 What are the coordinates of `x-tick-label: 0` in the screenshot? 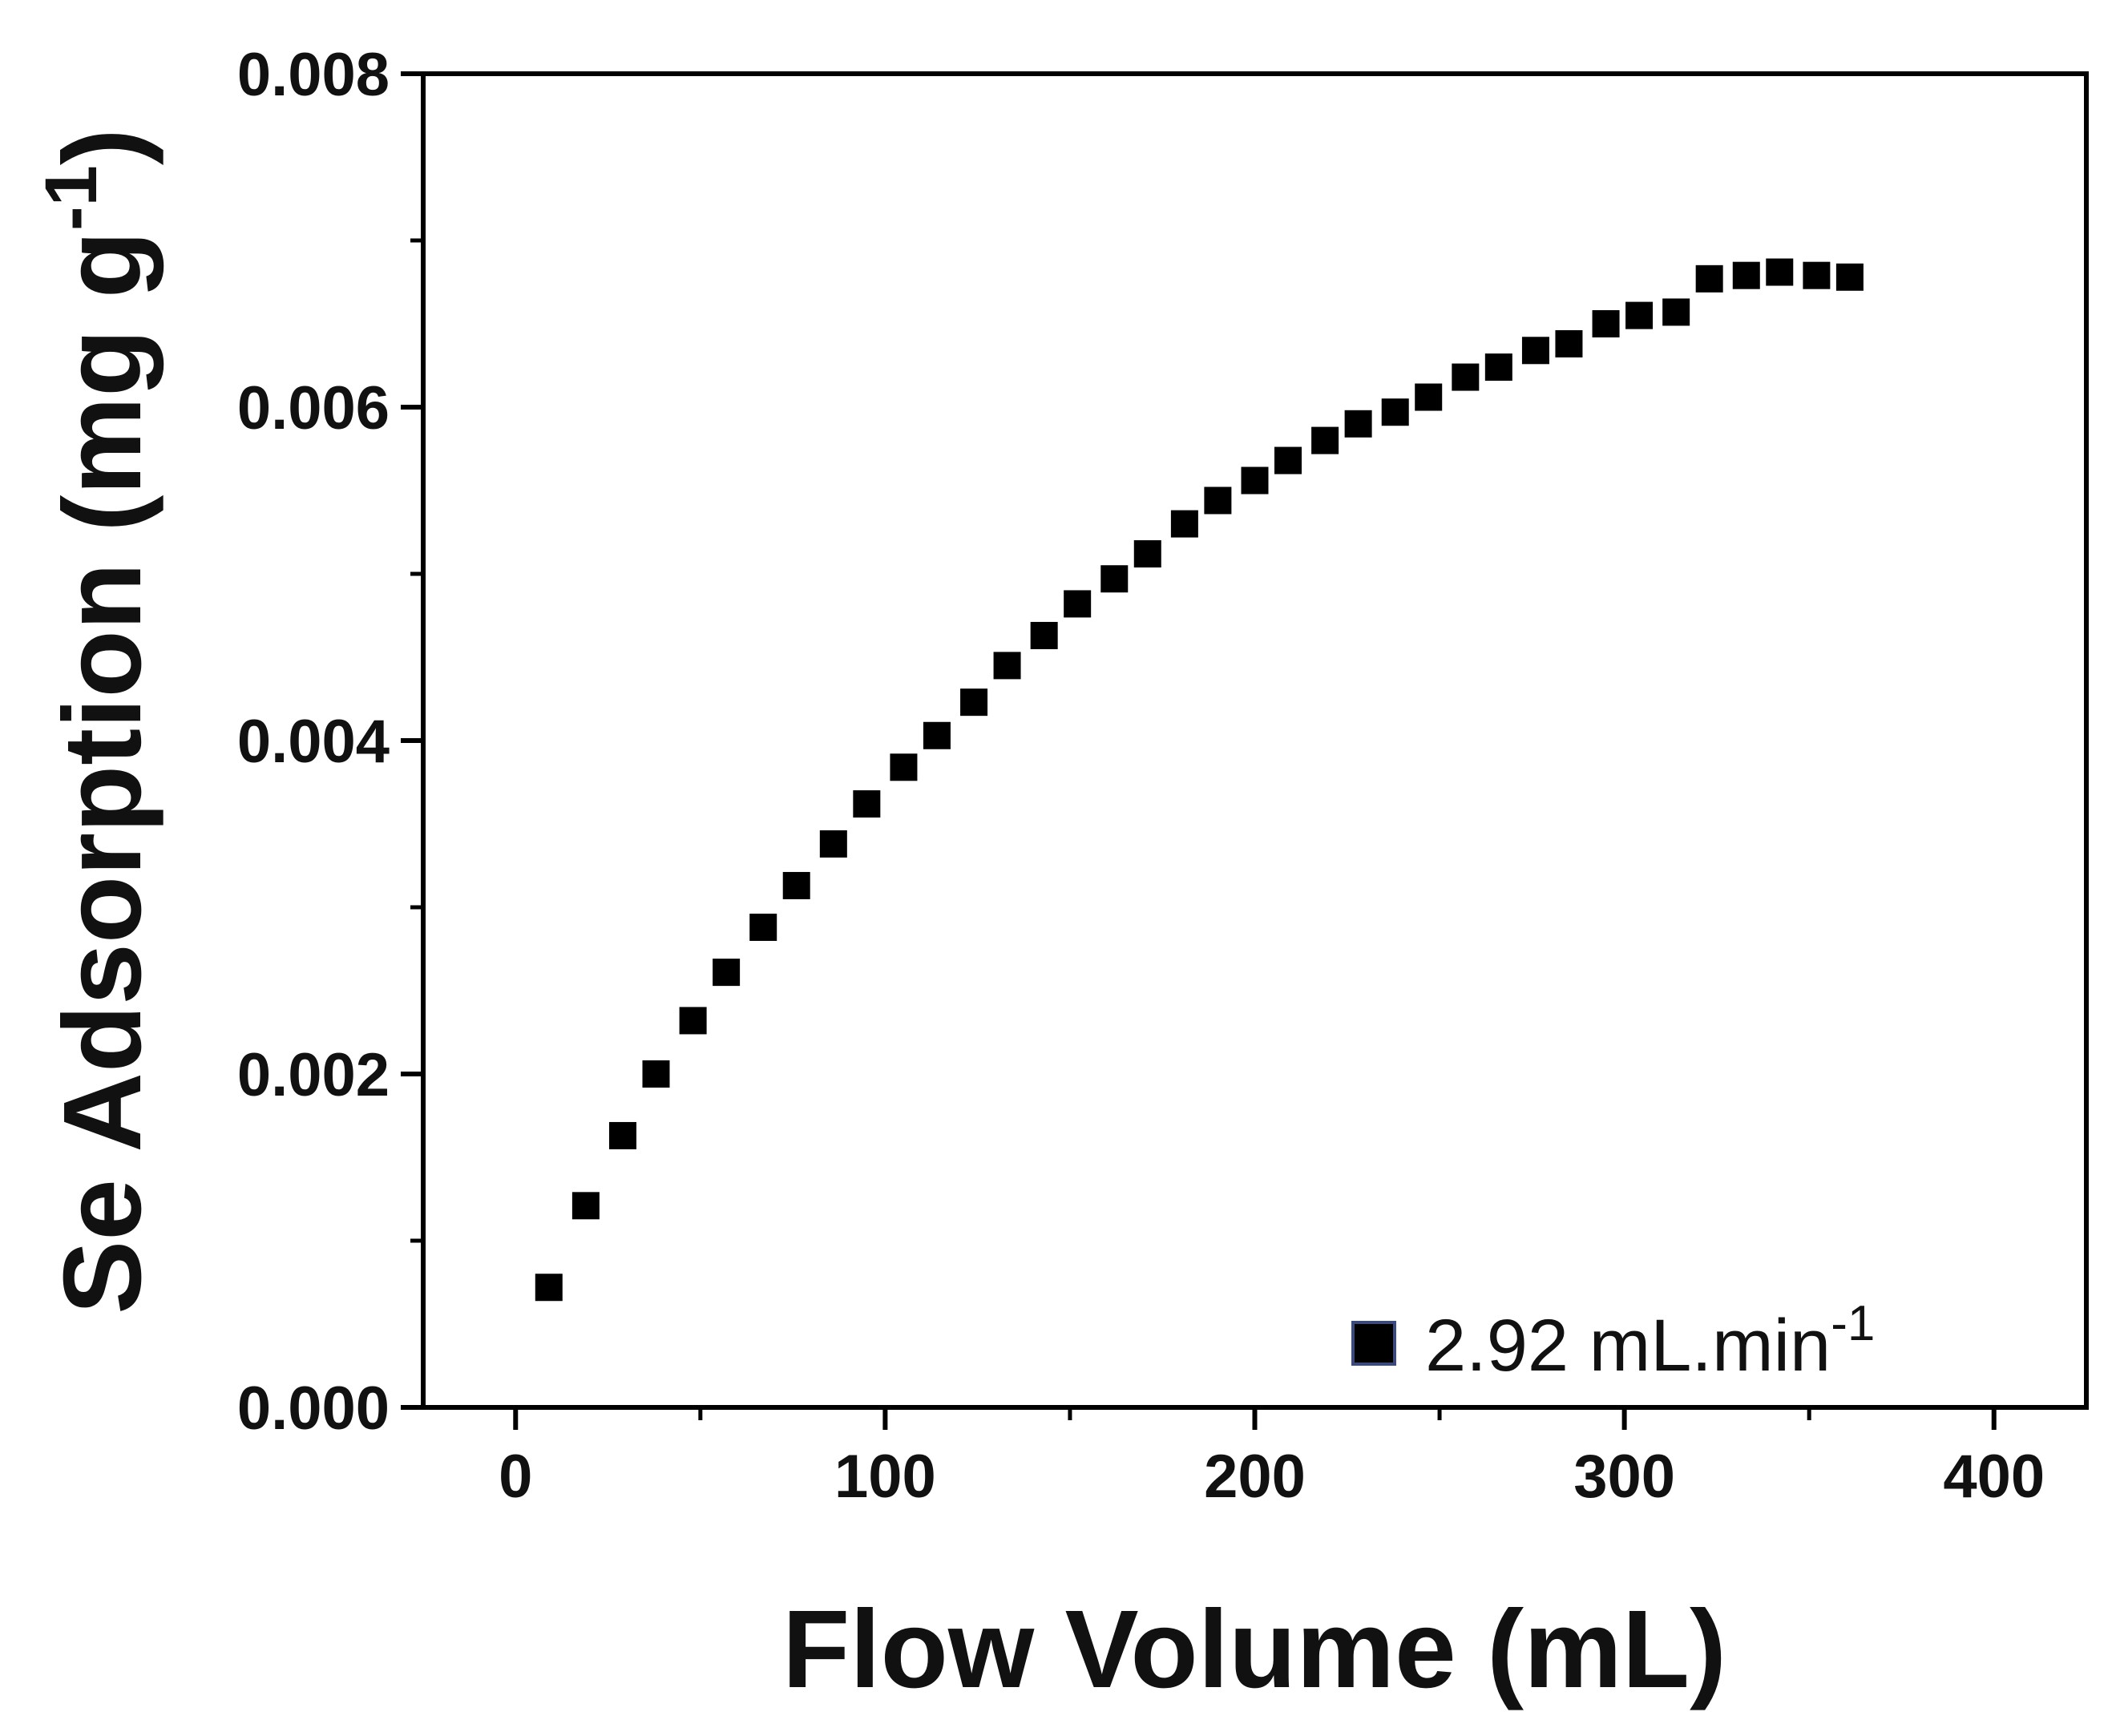 It's located at (515, 1477).